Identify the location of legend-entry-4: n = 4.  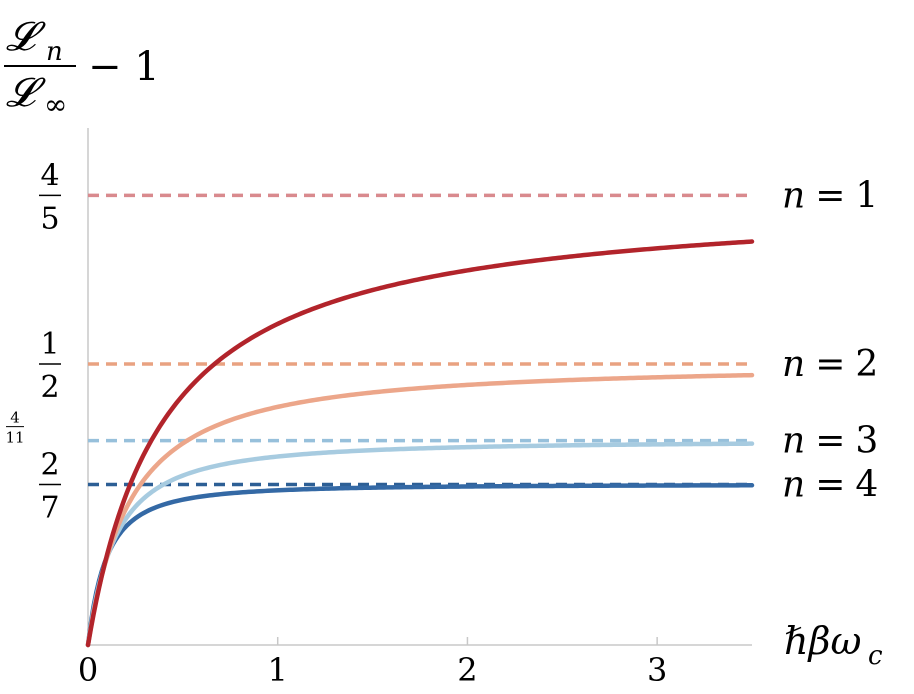
(830, 484).